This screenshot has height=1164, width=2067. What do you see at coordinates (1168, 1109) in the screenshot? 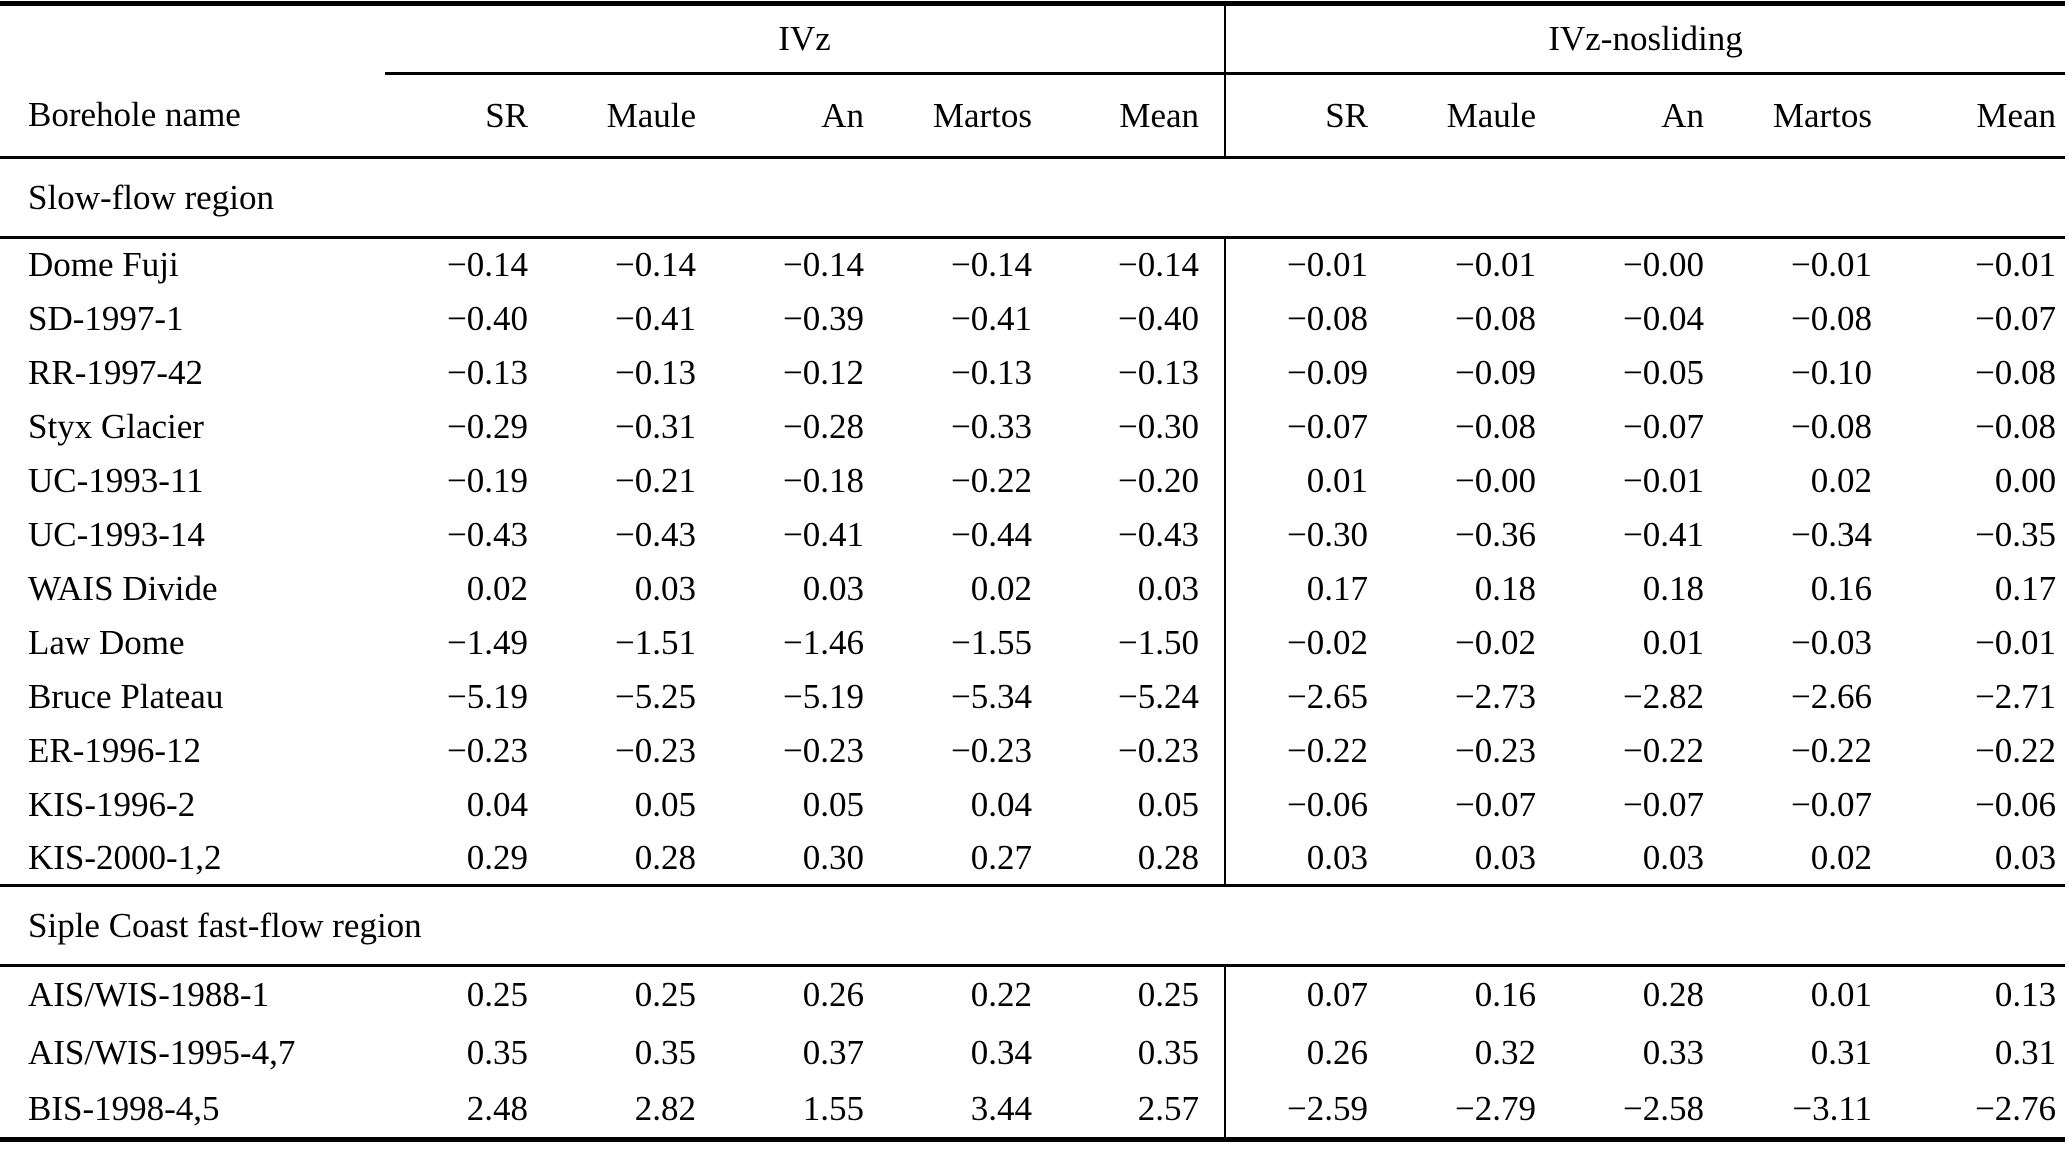
I see `value-cell: 2.57` at bounding box center [1168, 1109].